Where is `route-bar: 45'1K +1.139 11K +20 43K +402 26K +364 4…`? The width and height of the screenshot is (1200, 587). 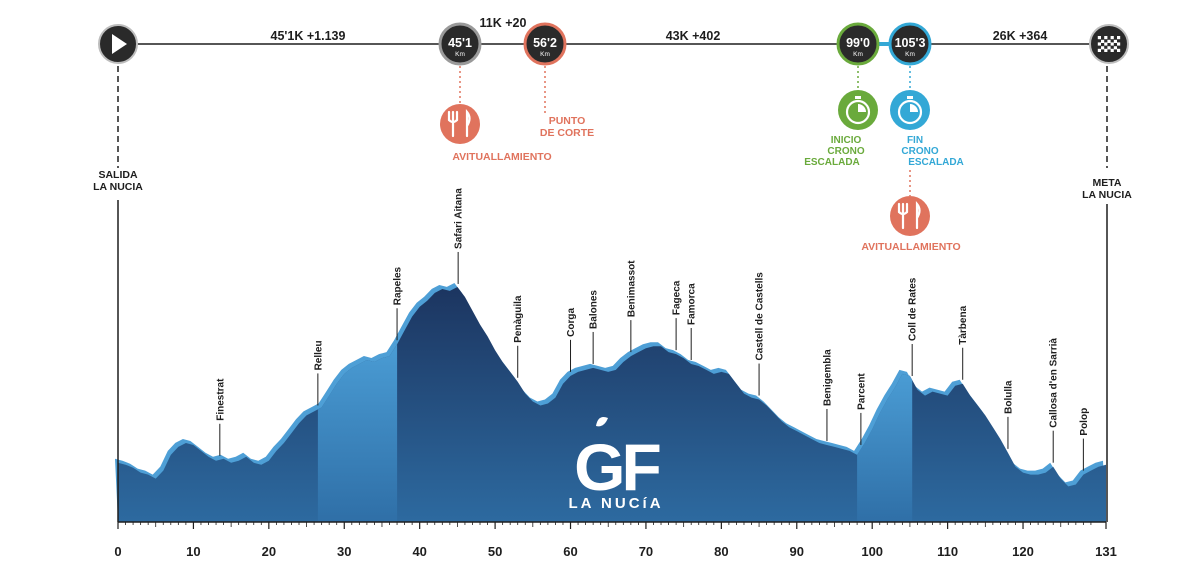 route-bar: 45'1K +1.139 11K +20 43K +402 26K +364 4… is located at coordinates (613, 41).